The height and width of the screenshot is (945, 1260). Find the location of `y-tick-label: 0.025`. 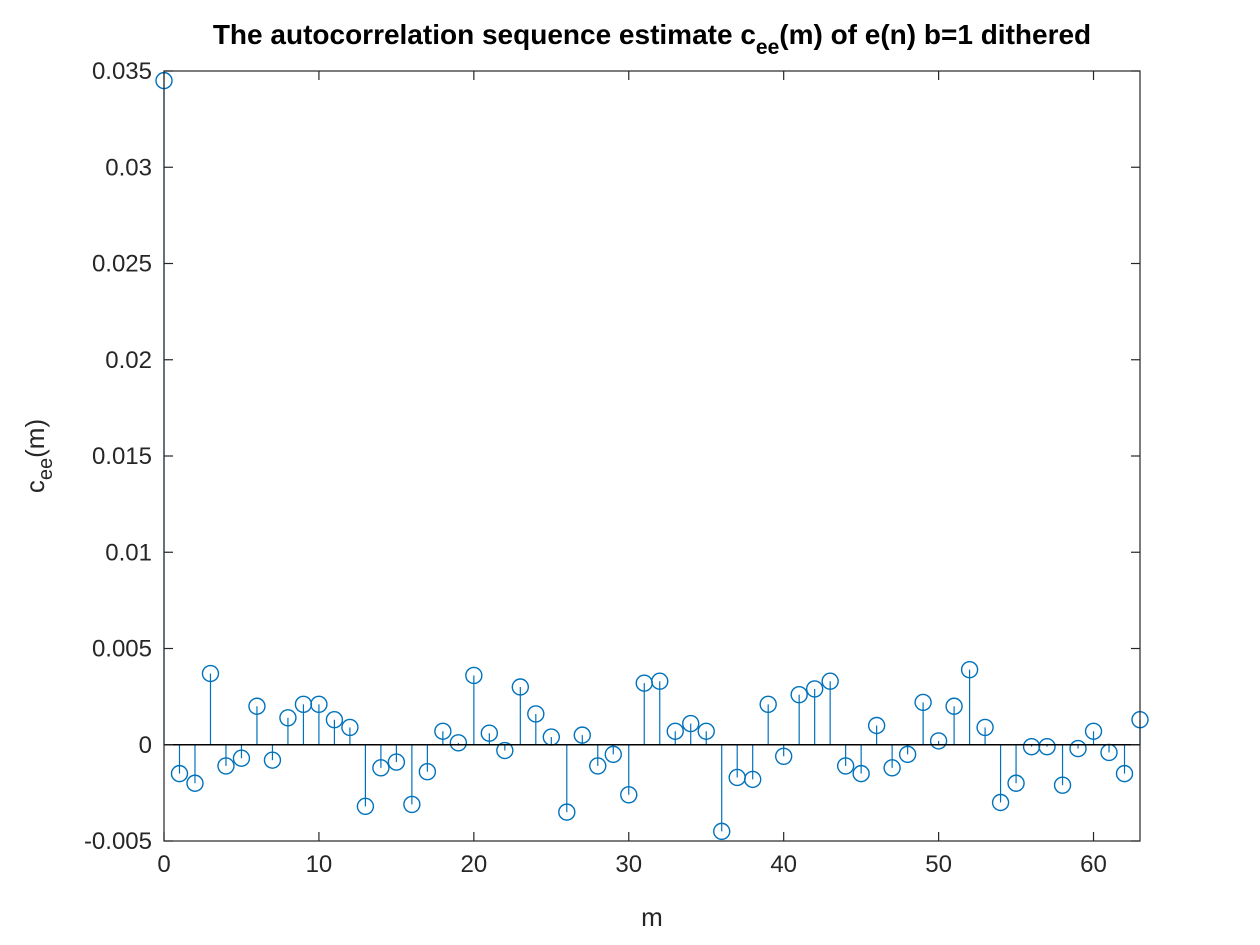

y-tick-label: 0.025 is located at coordinates (122, 264).